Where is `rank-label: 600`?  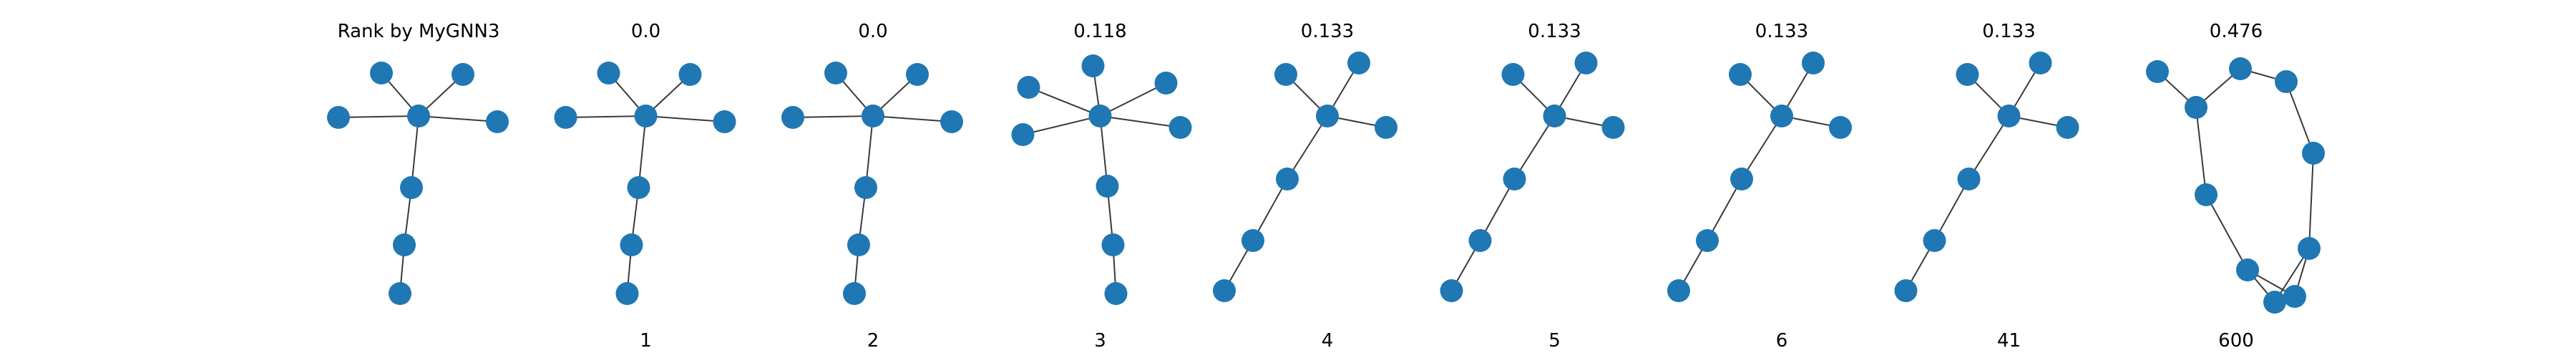 rank-label: 600 is located at coordinates (2236, 341).